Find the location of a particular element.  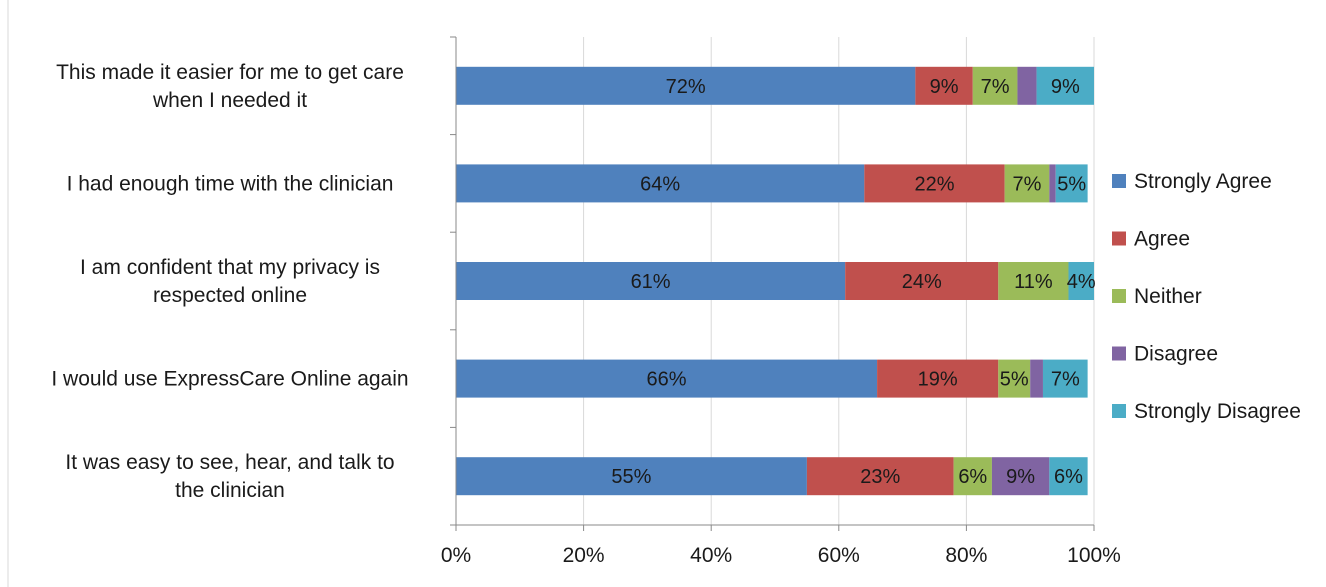

bar-data-label: 72% is located at coordinates (686, 87).